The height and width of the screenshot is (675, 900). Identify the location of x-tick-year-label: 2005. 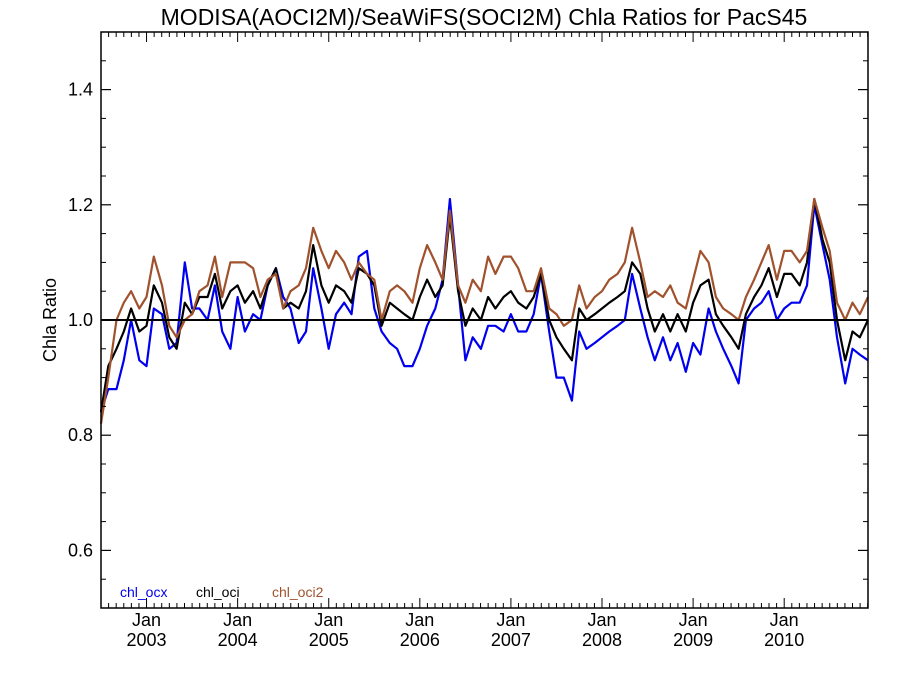
(329, 640).